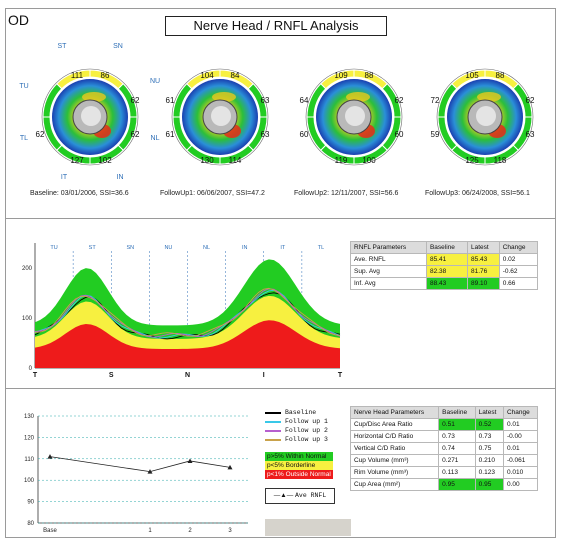 This screenshot has height=540, width=564. Describe the element at coordinates (520, 448) in the screenshot. I see `table-cell: 0.01` at that location.